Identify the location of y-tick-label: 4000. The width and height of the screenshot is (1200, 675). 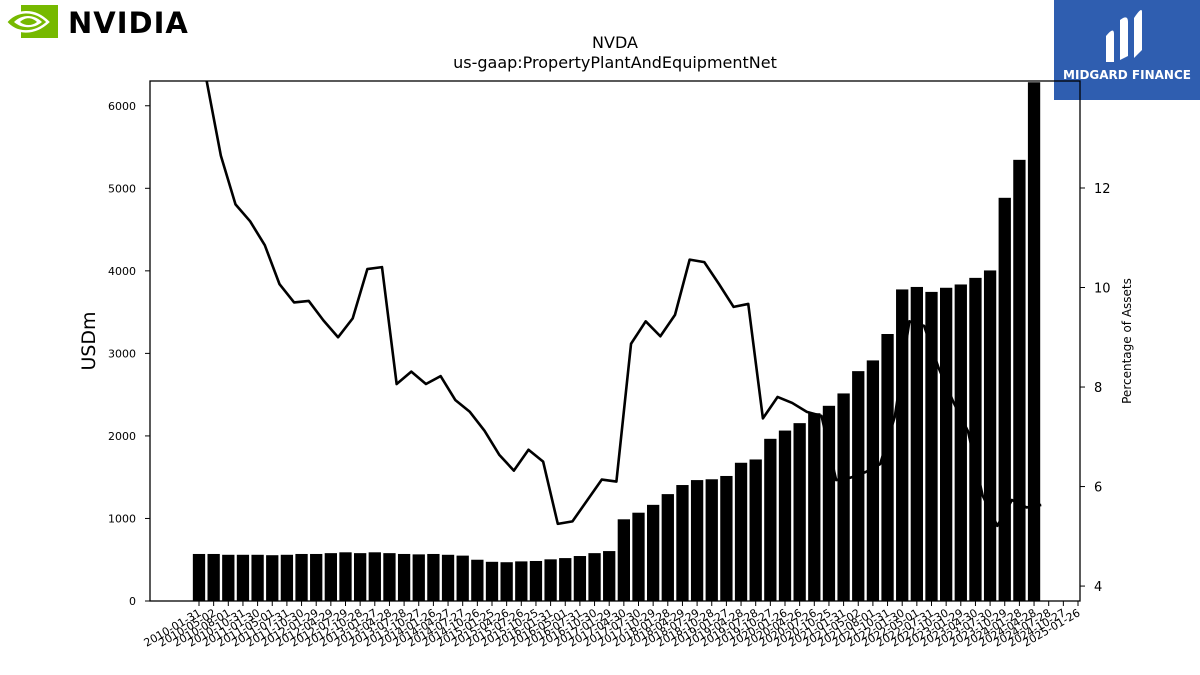
(122, 271).